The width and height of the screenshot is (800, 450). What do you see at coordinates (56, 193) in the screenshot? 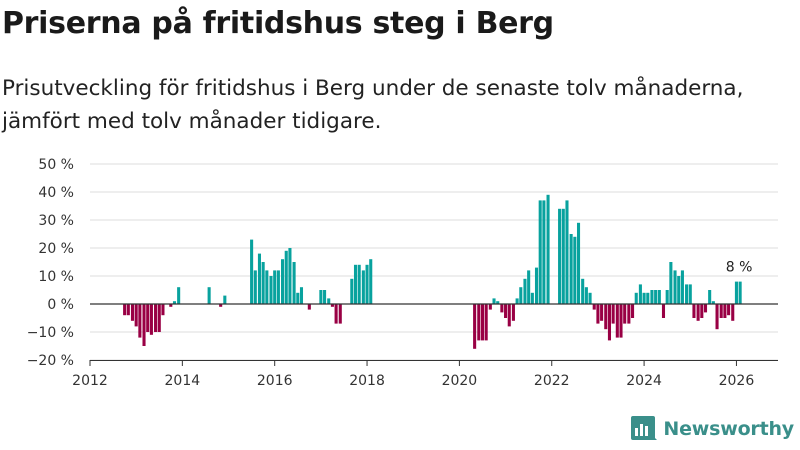
I see `y-tick-label: 40 %` at bounding box center [56, 193].